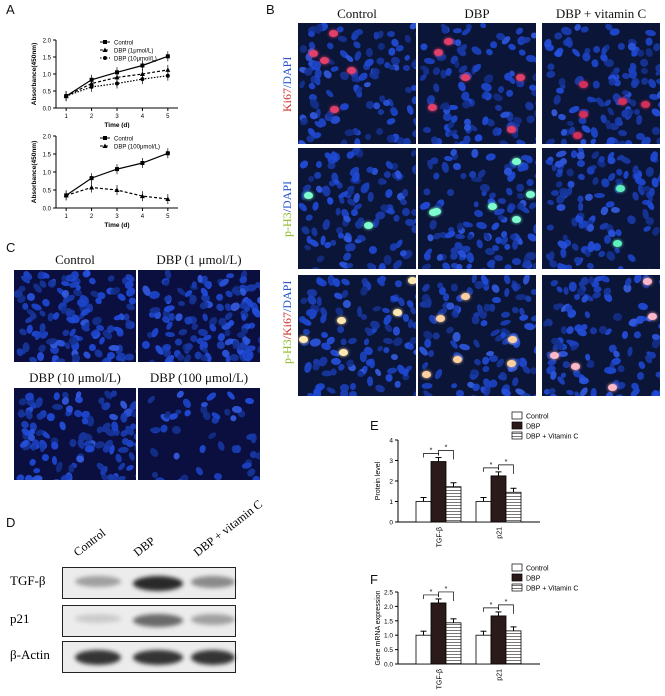 The height and width of the screenshot is (696, 665). What do you see at coordinates (378, 627) in the screenshot?
I see `y-axis-label: Gene mRNA expression` at bounding box center [378, 627].